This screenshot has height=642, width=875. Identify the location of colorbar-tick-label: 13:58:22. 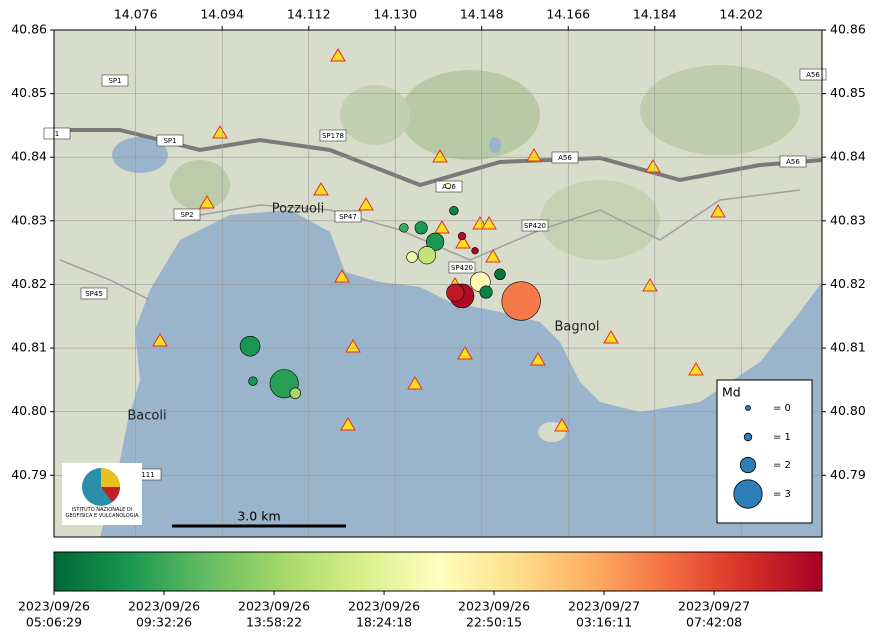
(274, 622).